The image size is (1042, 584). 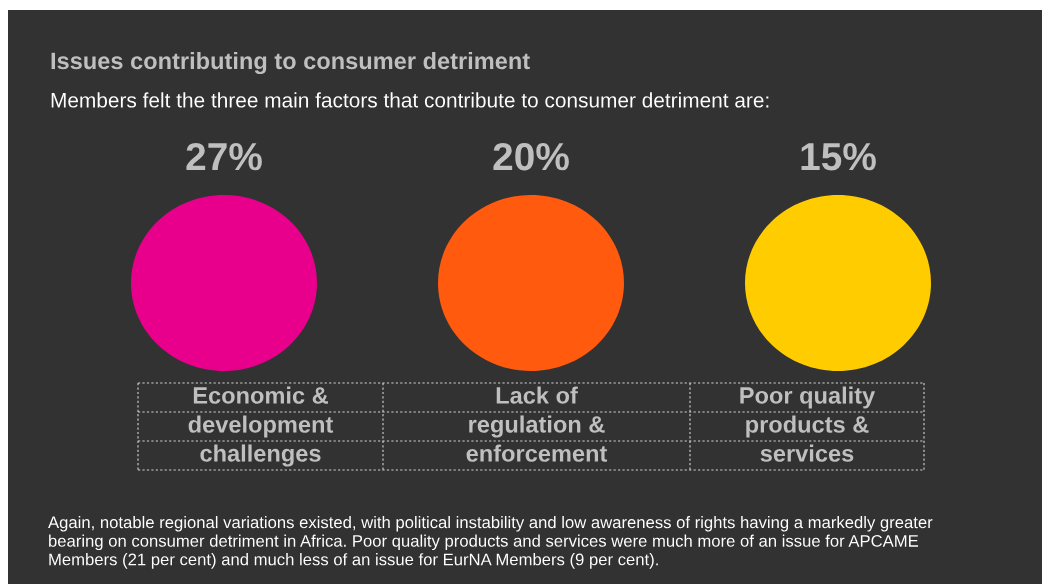 What do you see at coordinates (531, 156) in the screenshot?
I see `data-label: 20%` at bounding box center [531, 156].